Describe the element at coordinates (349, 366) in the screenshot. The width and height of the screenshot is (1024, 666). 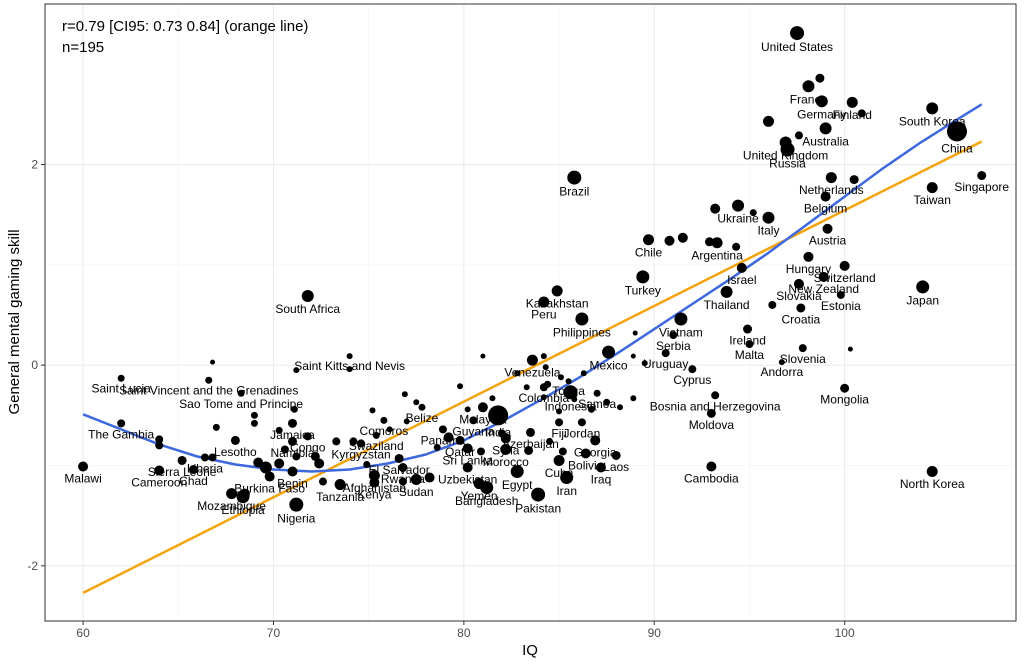
I see `point-label: Saint Kitts and Nevis` at that location.